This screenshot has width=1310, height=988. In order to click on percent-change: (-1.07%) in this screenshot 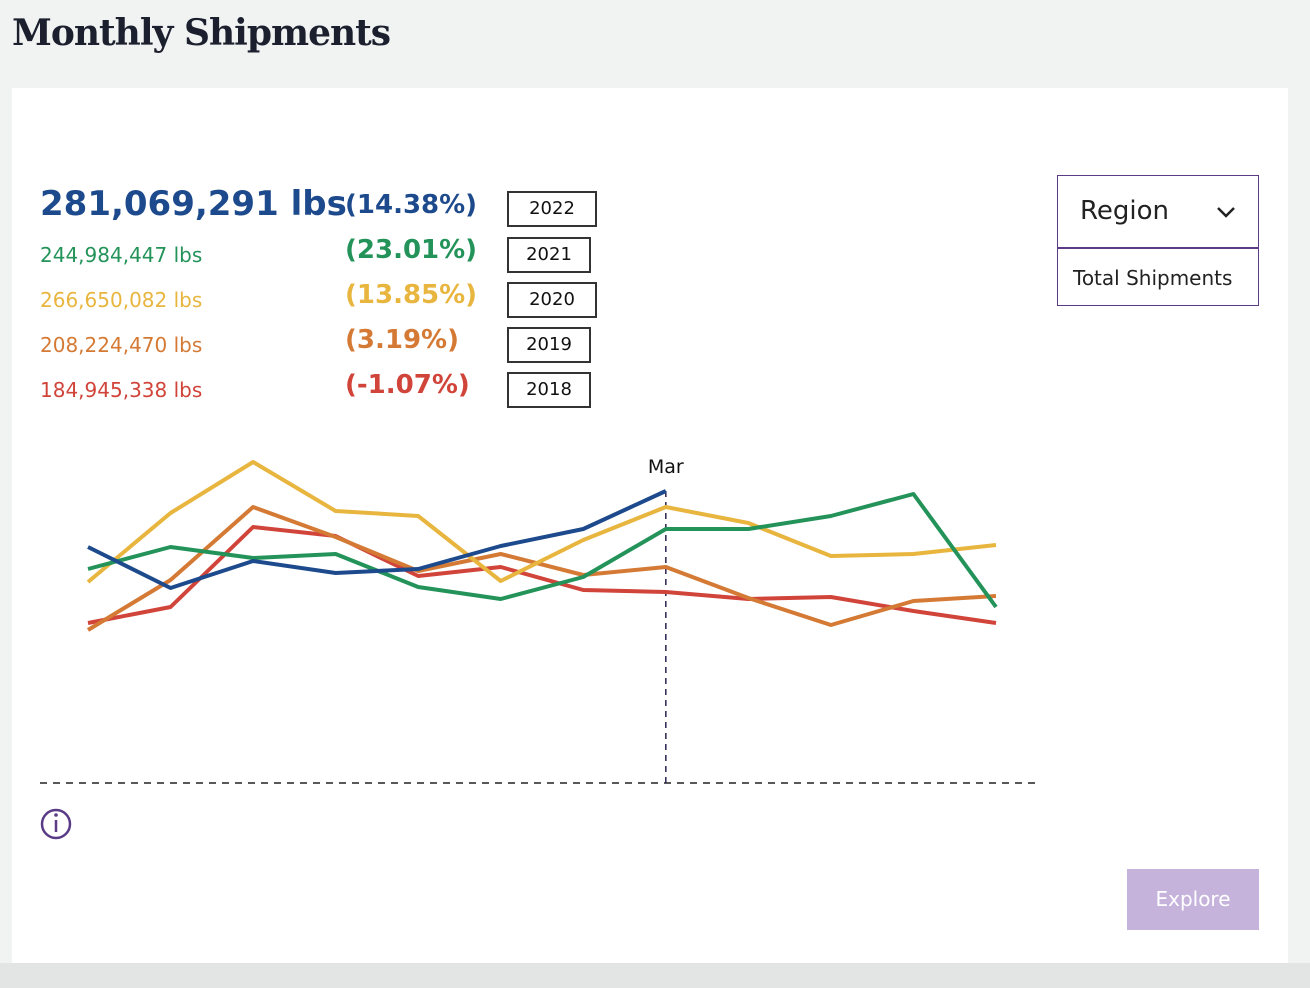, I will do `click(407, 385)`.